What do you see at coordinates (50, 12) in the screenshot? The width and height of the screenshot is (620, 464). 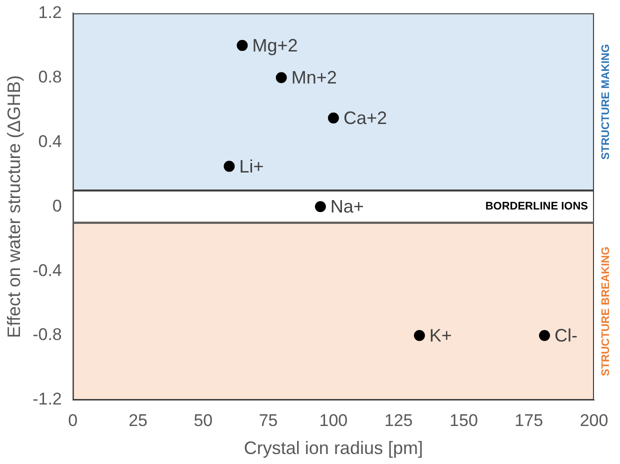 I see `y-tick-label: 1.2` at bounding box center [50, 12].